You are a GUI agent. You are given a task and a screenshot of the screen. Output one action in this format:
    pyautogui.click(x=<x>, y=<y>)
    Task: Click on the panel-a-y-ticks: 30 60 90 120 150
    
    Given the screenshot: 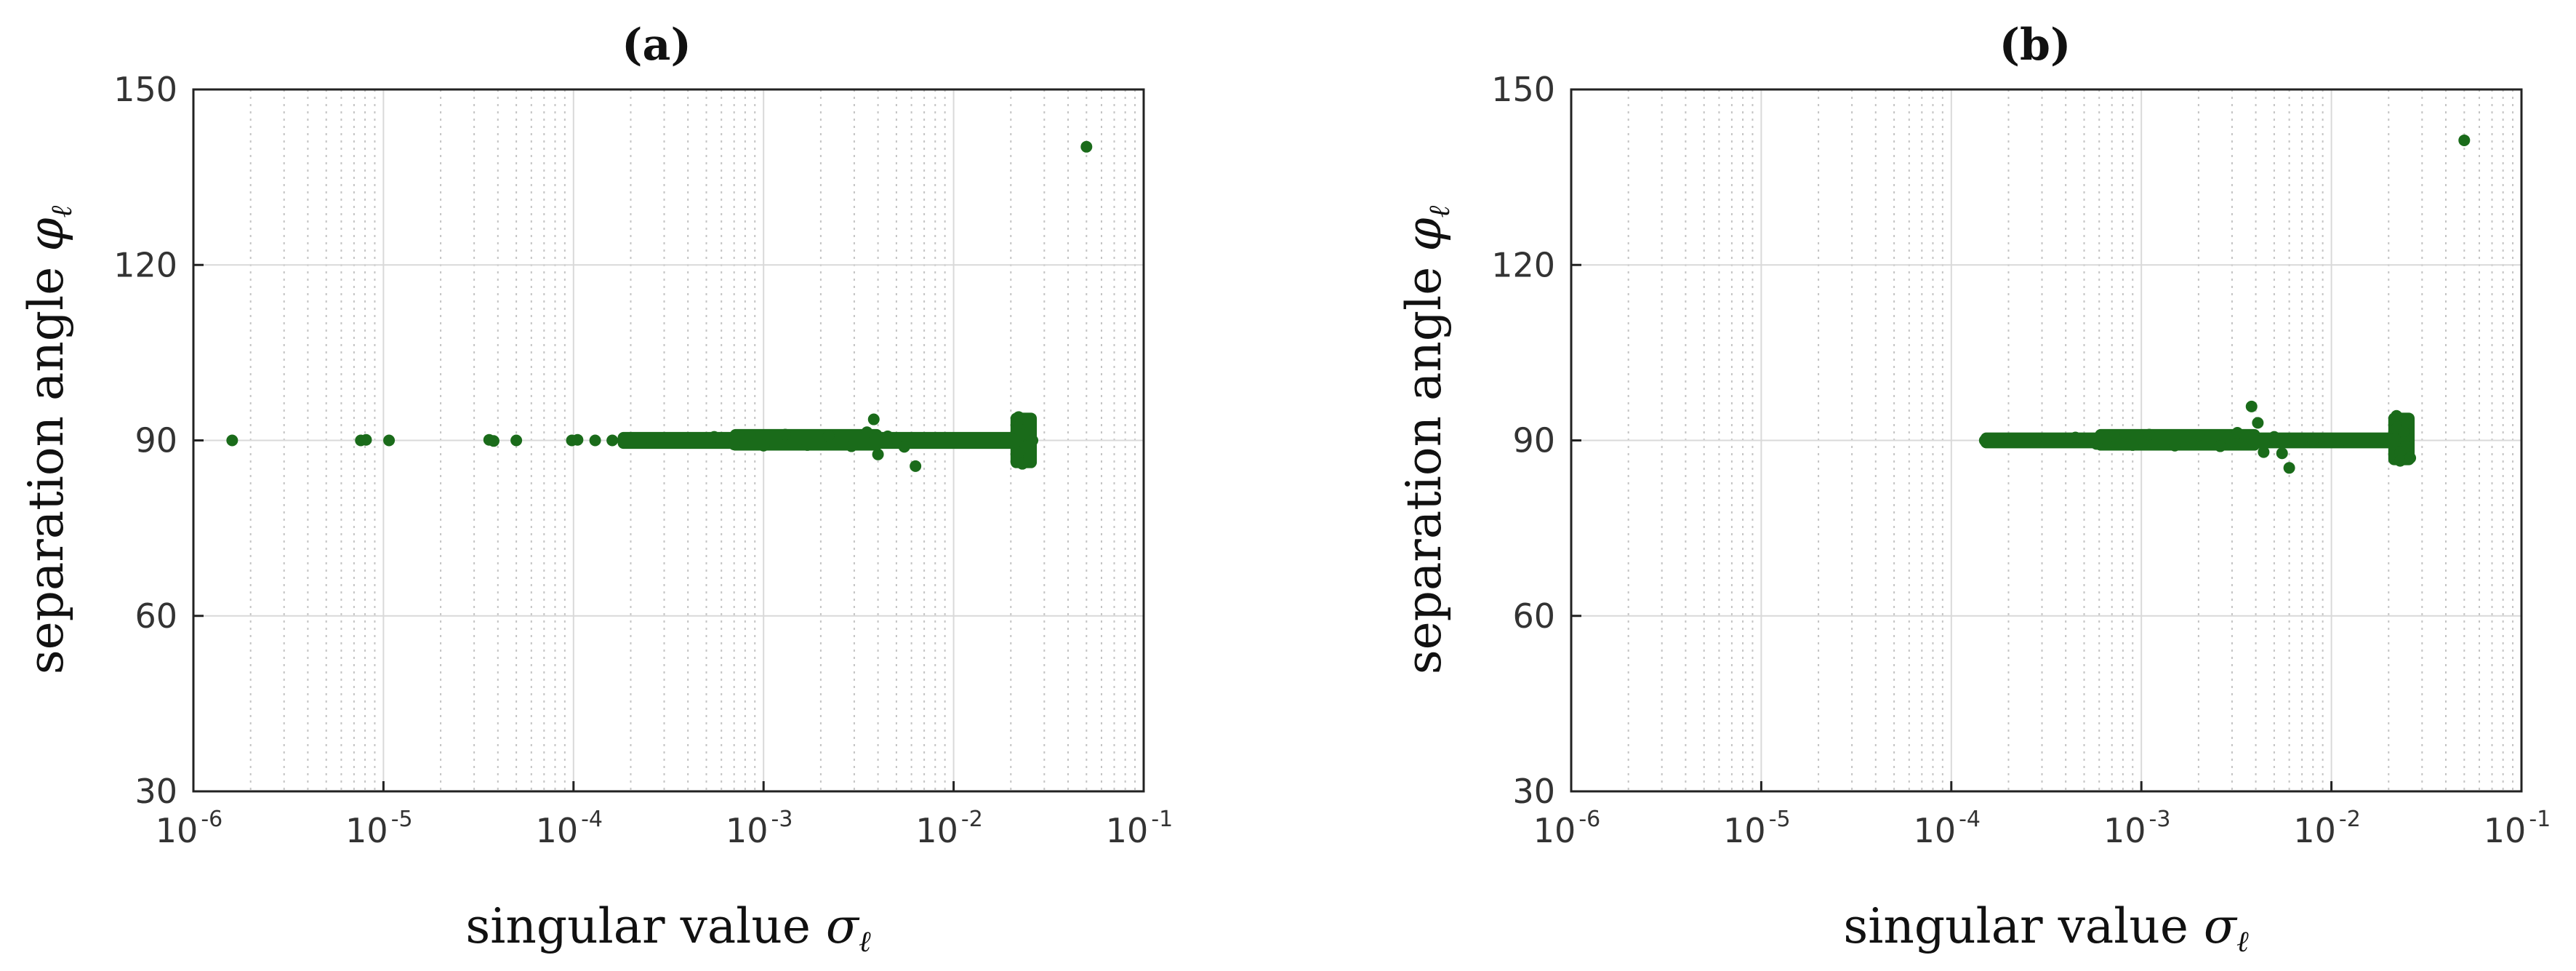 What is the action you would take?
    pyautogui.click(x=159, y=440)
    